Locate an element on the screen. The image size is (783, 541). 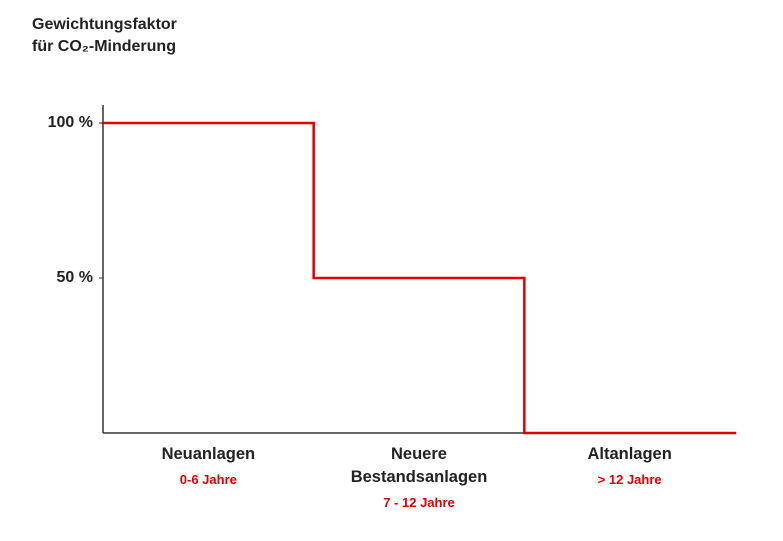
category-label: Altanlagen is located at coordinates (629, 454).